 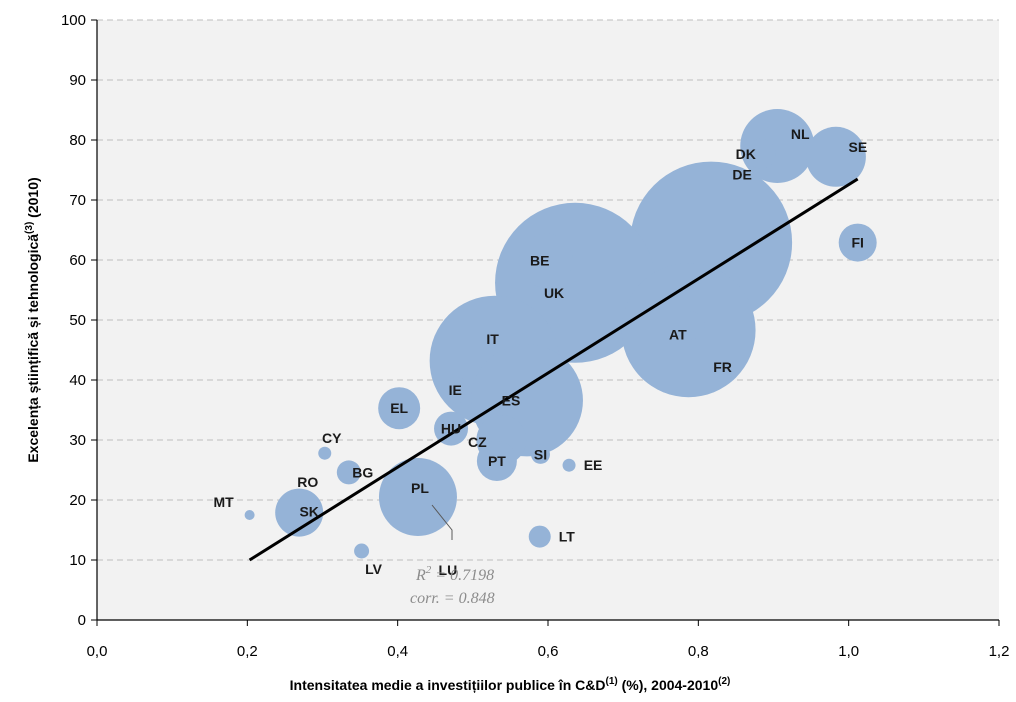 What do you see at coordinates (73, 20) in the screenshot?
I see `y-tick-label: 100` at bounding box center [73, 20].